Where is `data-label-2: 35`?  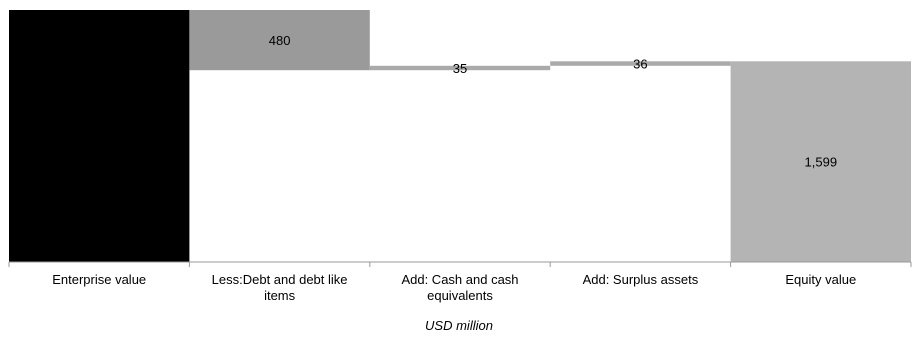 data-label-2: 35 is located at coordinates (460, 68).